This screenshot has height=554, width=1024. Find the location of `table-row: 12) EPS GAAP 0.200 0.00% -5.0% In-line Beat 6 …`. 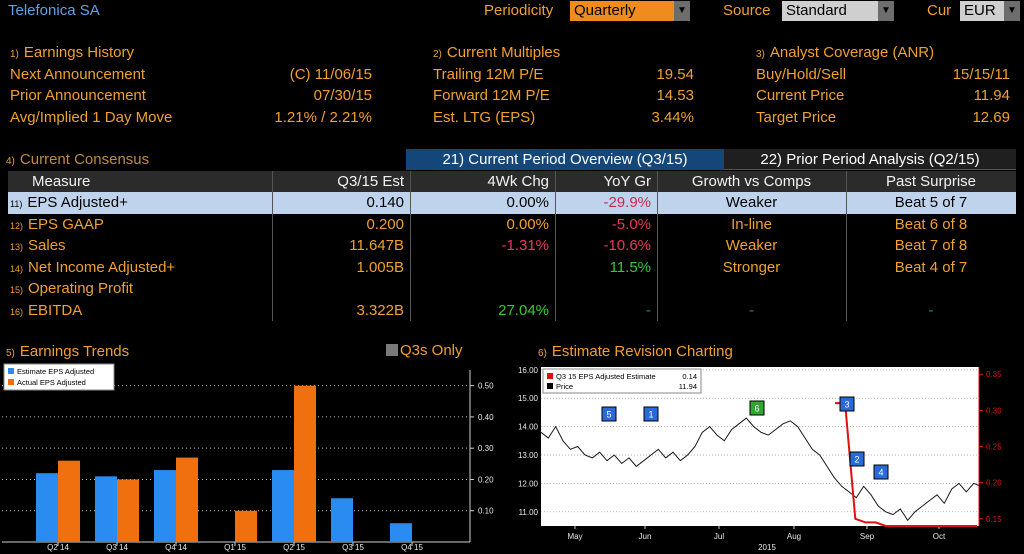

table-row: 12) EPS GAAP 0.200 0.00% -5.0% In-line Beat 6 … is located at coordinates (512, 225).